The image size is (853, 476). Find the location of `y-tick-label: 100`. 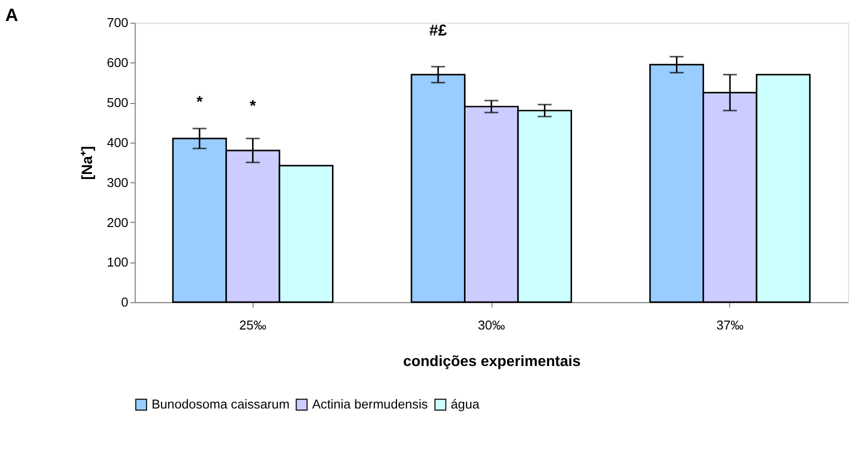

y-tick-label: 100 is located at coordinates (117, 262).